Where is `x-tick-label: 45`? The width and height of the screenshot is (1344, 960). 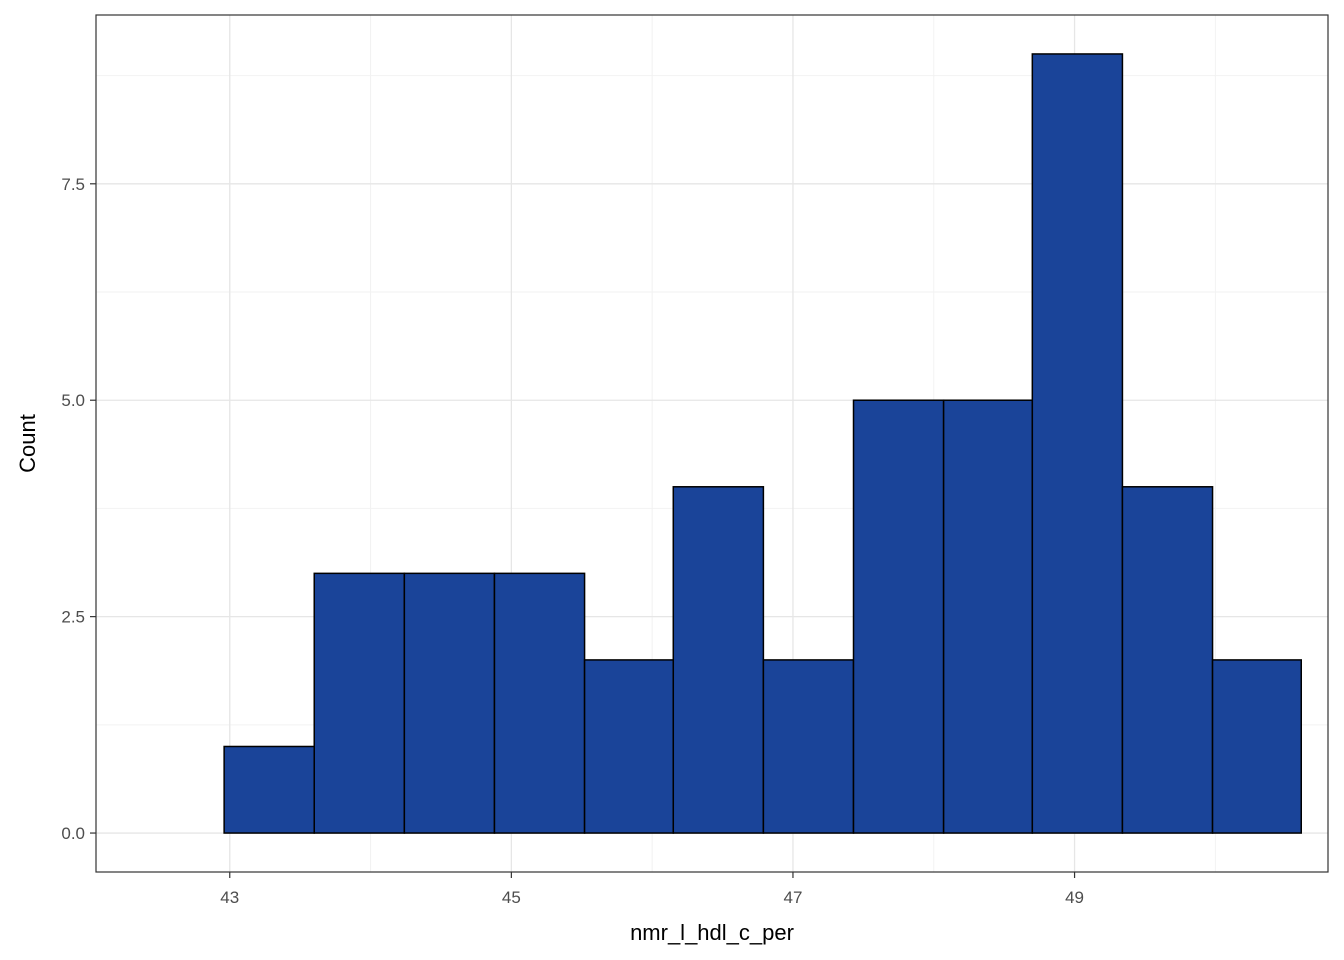
x-tick-label: 45 is located at coordinates (511, 897).